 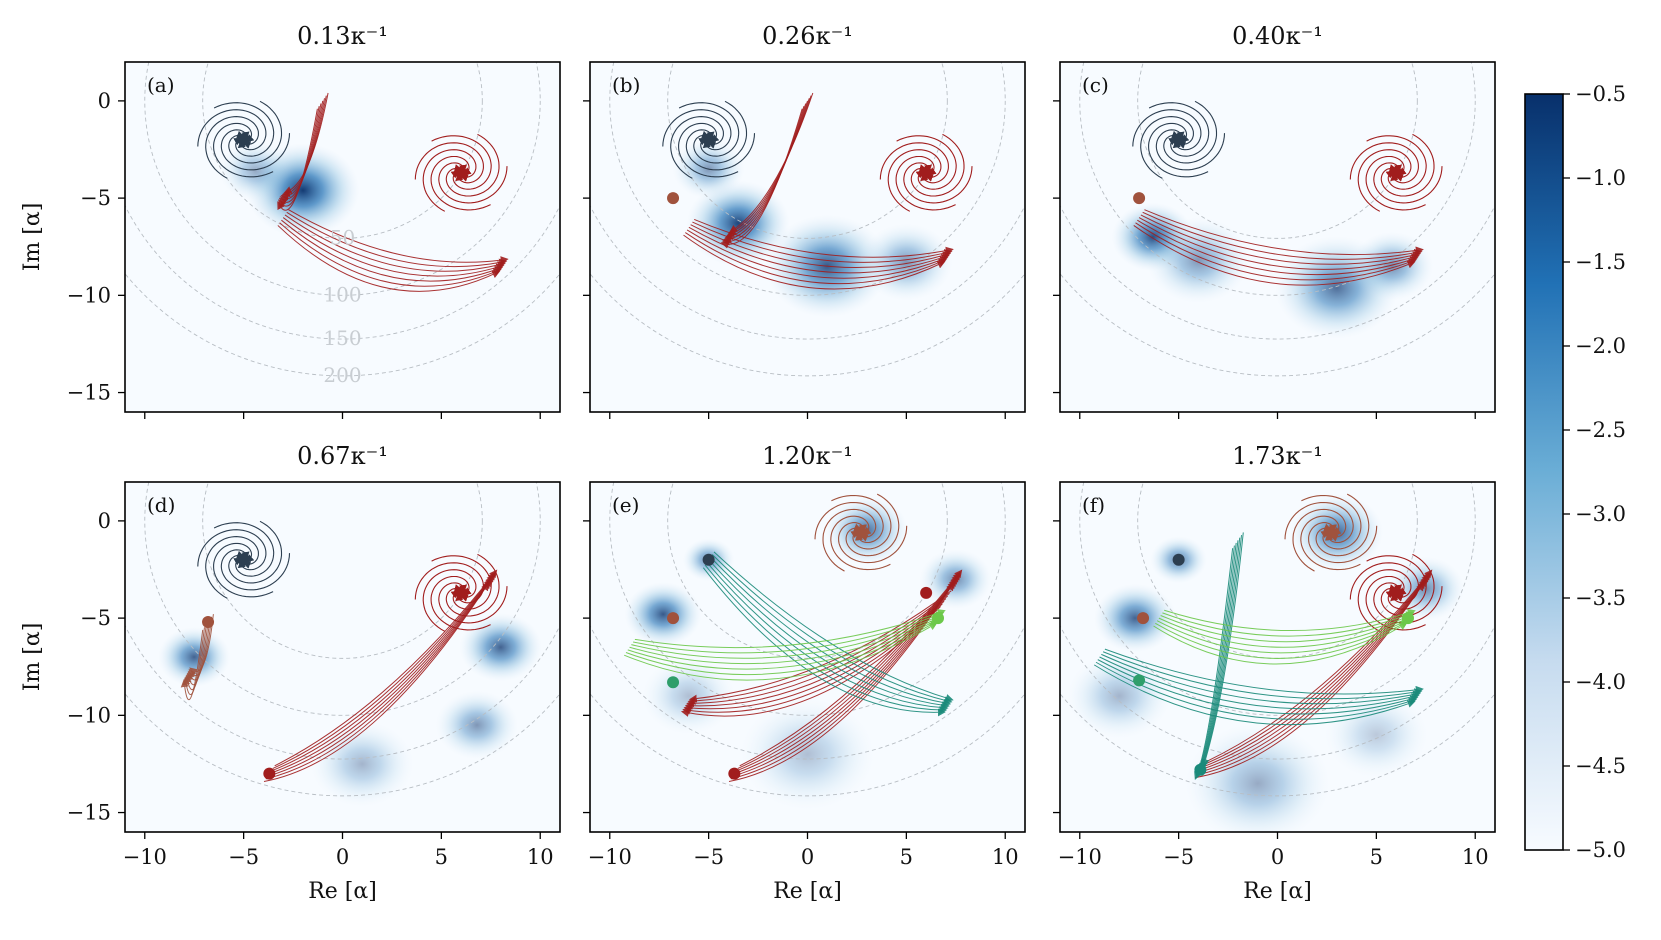 What do you see at coordinates (625, 505) in the screenshot?
I see `panel-letter: (e)` at bounding box center [625, 505].